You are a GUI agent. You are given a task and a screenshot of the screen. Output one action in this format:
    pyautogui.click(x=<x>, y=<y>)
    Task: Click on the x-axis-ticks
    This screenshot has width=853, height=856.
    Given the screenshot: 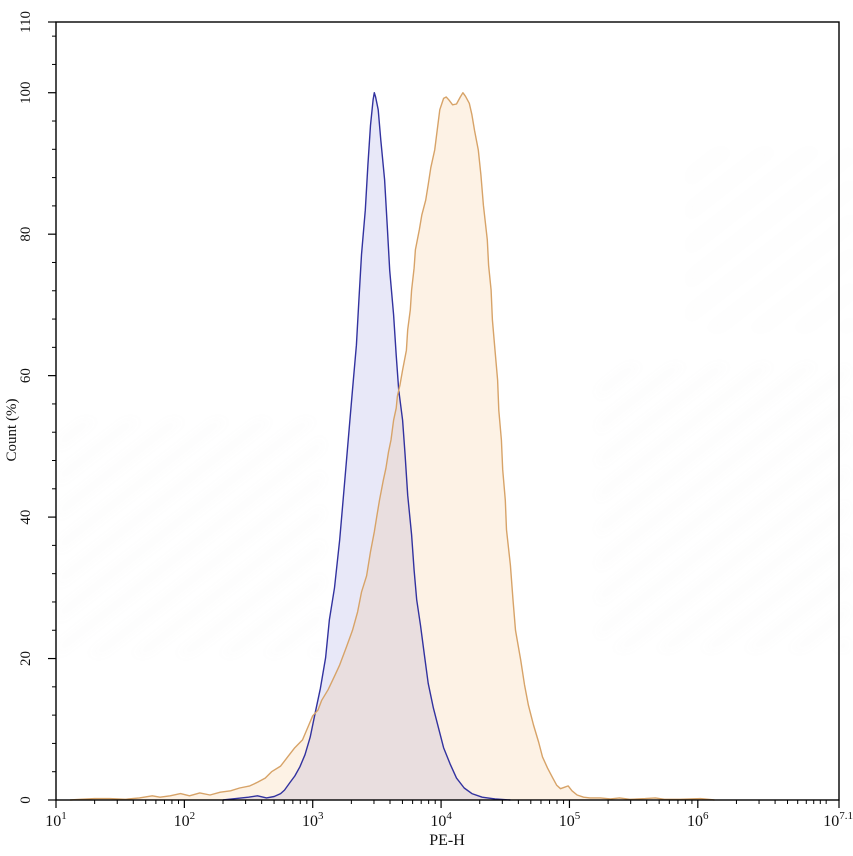 What is the action you would take?
    pyautogui.click(x=447, y=804)
    